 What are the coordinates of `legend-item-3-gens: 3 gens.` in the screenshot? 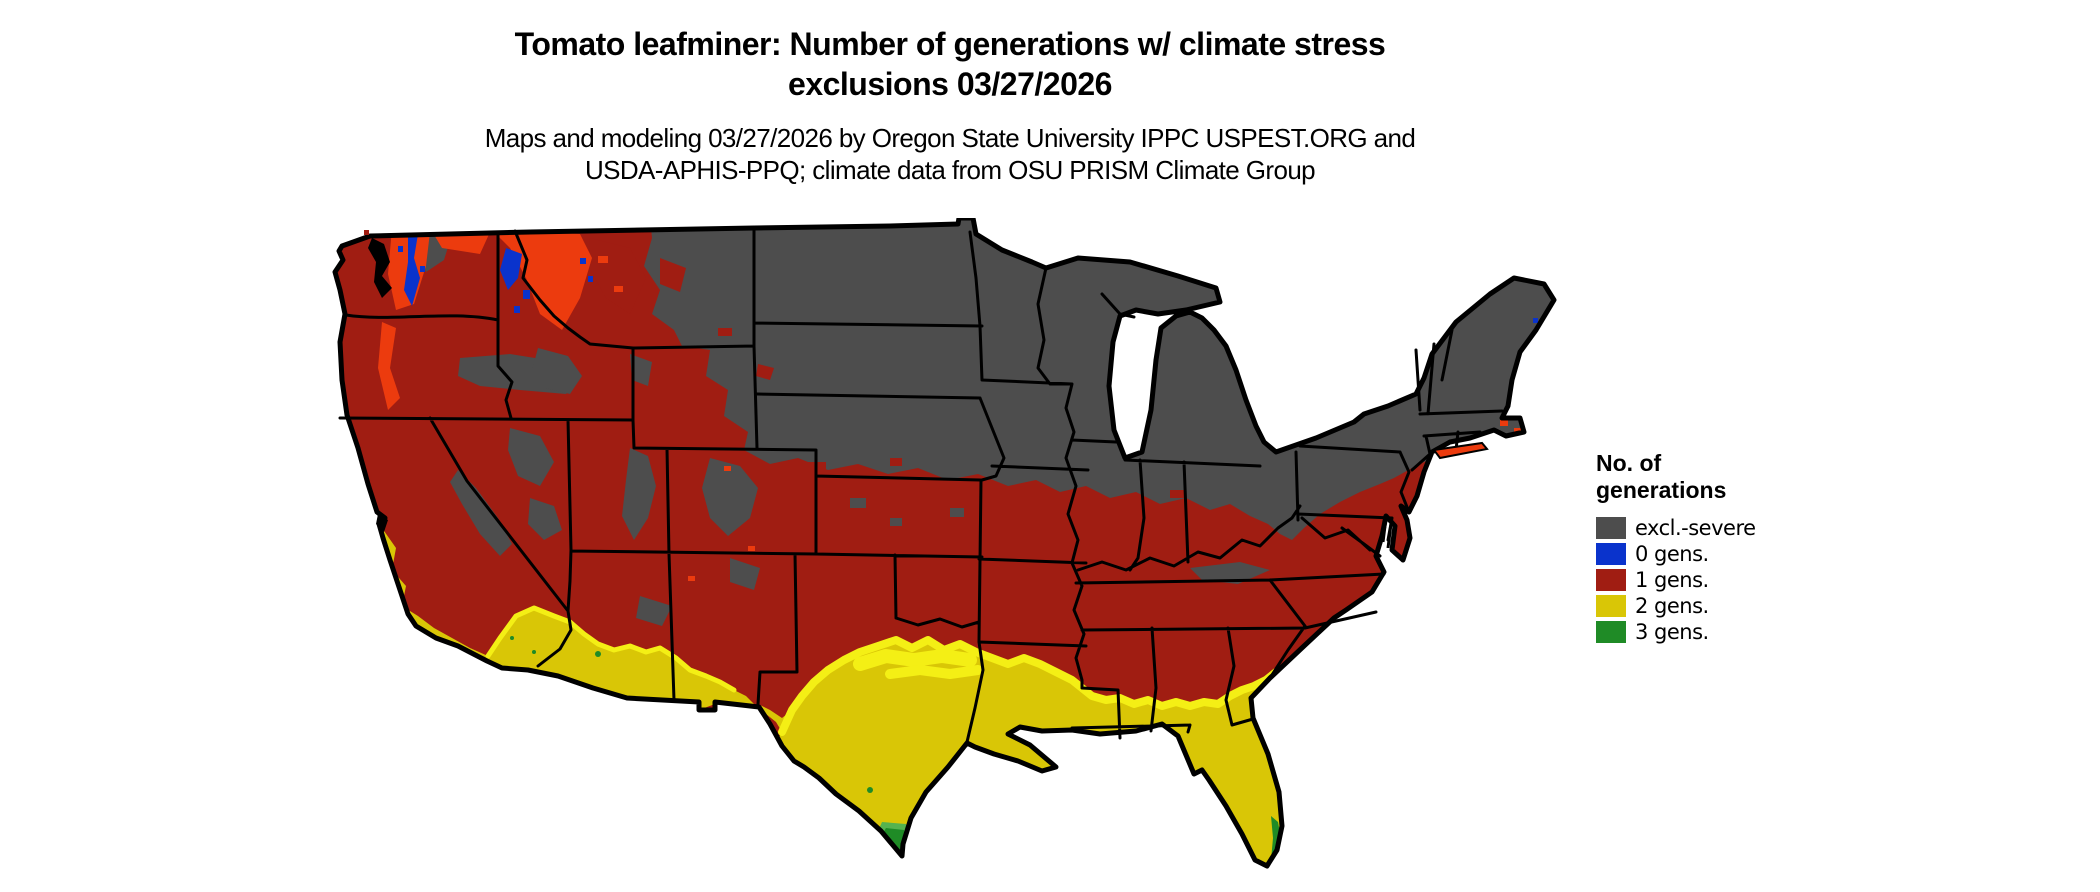 It's located at (1711, 632).